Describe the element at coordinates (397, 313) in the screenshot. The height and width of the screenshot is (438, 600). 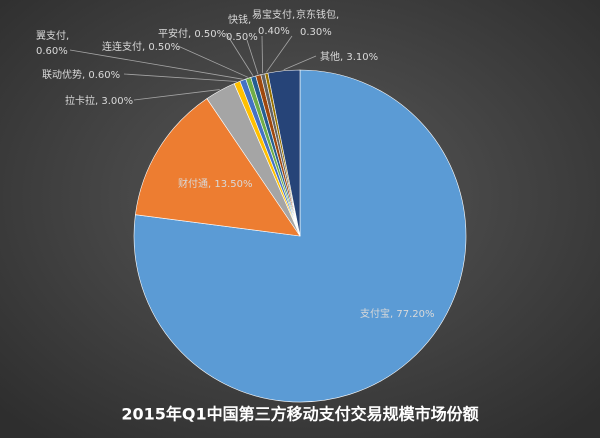
I see `data-label: 支付宝, 77.20%` at that location.